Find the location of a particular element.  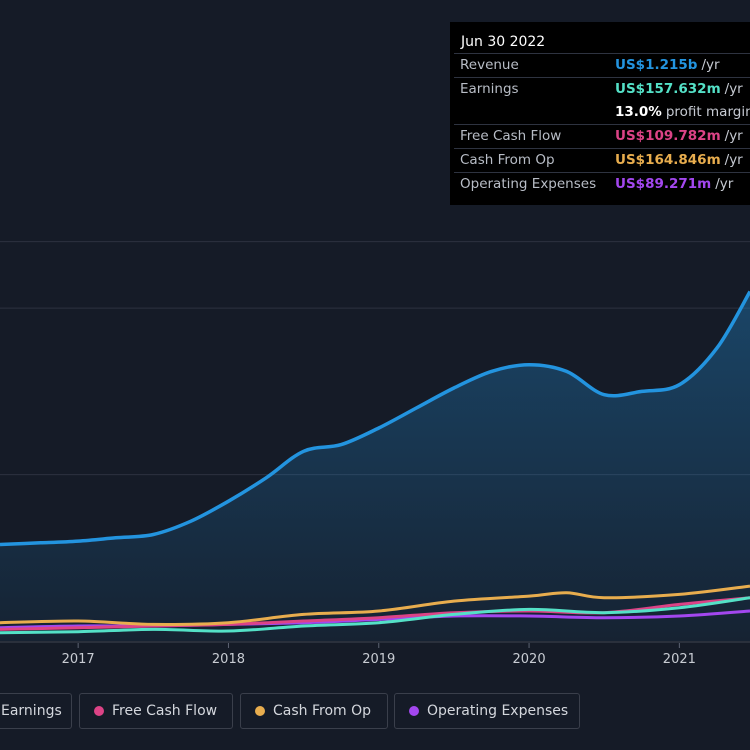

tooltip-value: US$89.271m is located at coordinates (663, 184).